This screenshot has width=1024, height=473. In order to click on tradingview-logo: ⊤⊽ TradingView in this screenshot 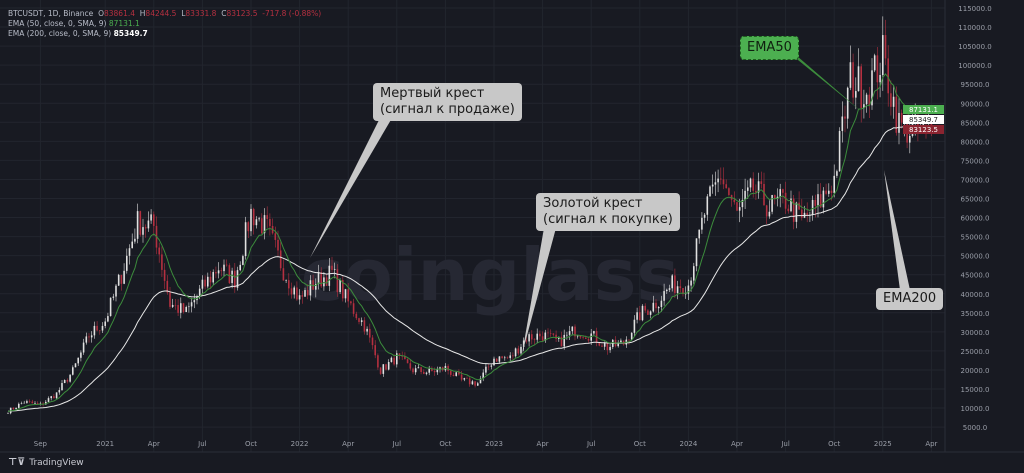, I will do `click(46, 462)`.